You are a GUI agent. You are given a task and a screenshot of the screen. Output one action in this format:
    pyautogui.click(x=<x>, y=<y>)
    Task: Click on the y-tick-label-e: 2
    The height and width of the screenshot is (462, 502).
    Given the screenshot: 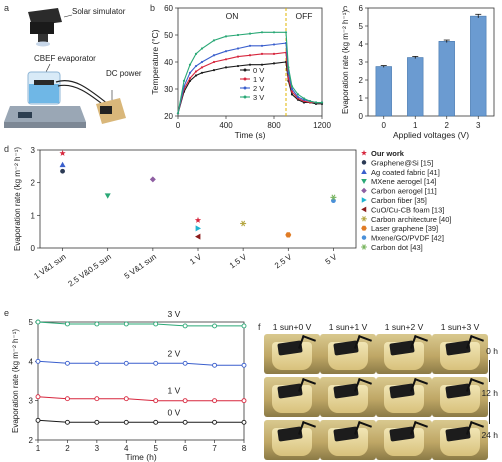 What is the action you would take?
    pyautogui.click(x=31, y=440)
    